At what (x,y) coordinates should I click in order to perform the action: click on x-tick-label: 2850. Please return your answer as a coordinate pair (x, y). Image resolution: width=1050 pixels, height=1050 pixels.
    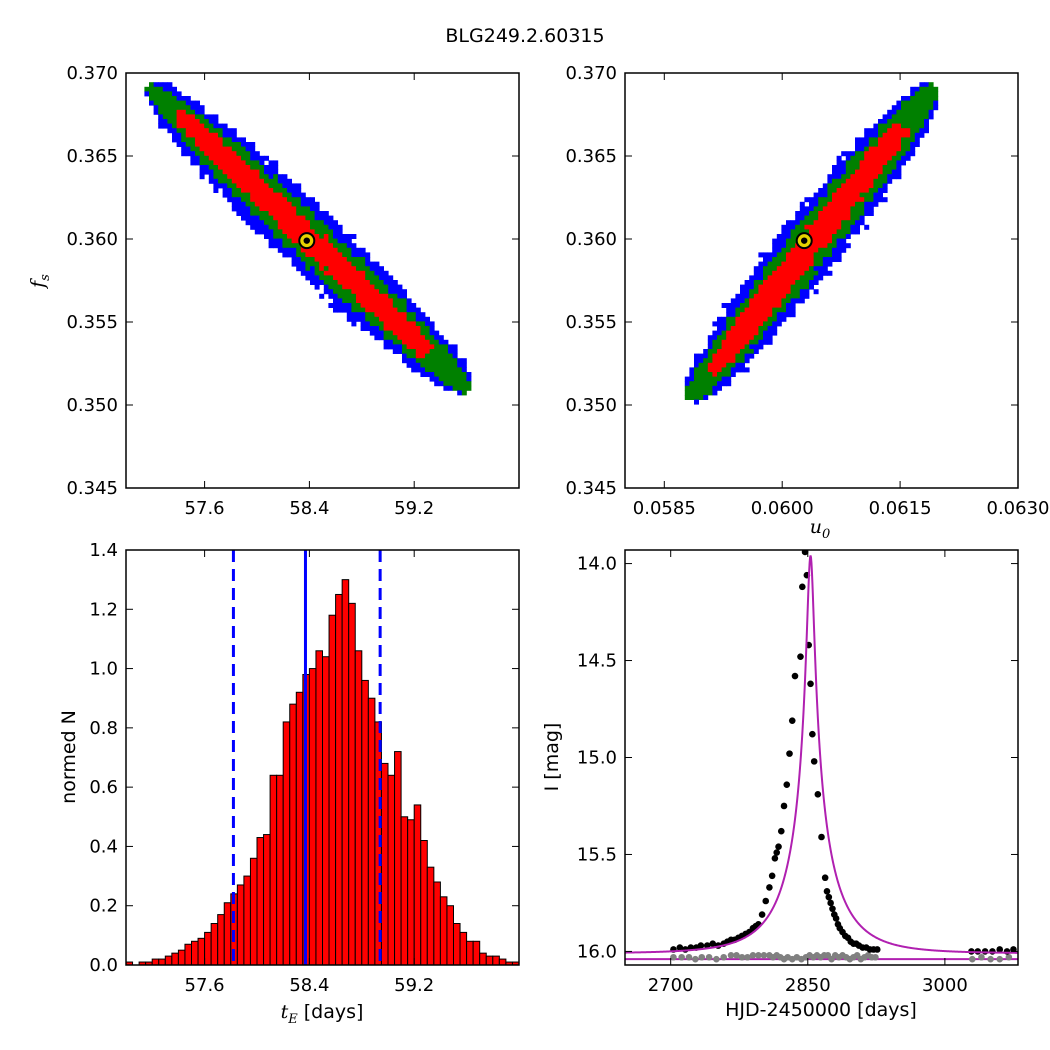
    Looking at the image, I should click on (808, 985).